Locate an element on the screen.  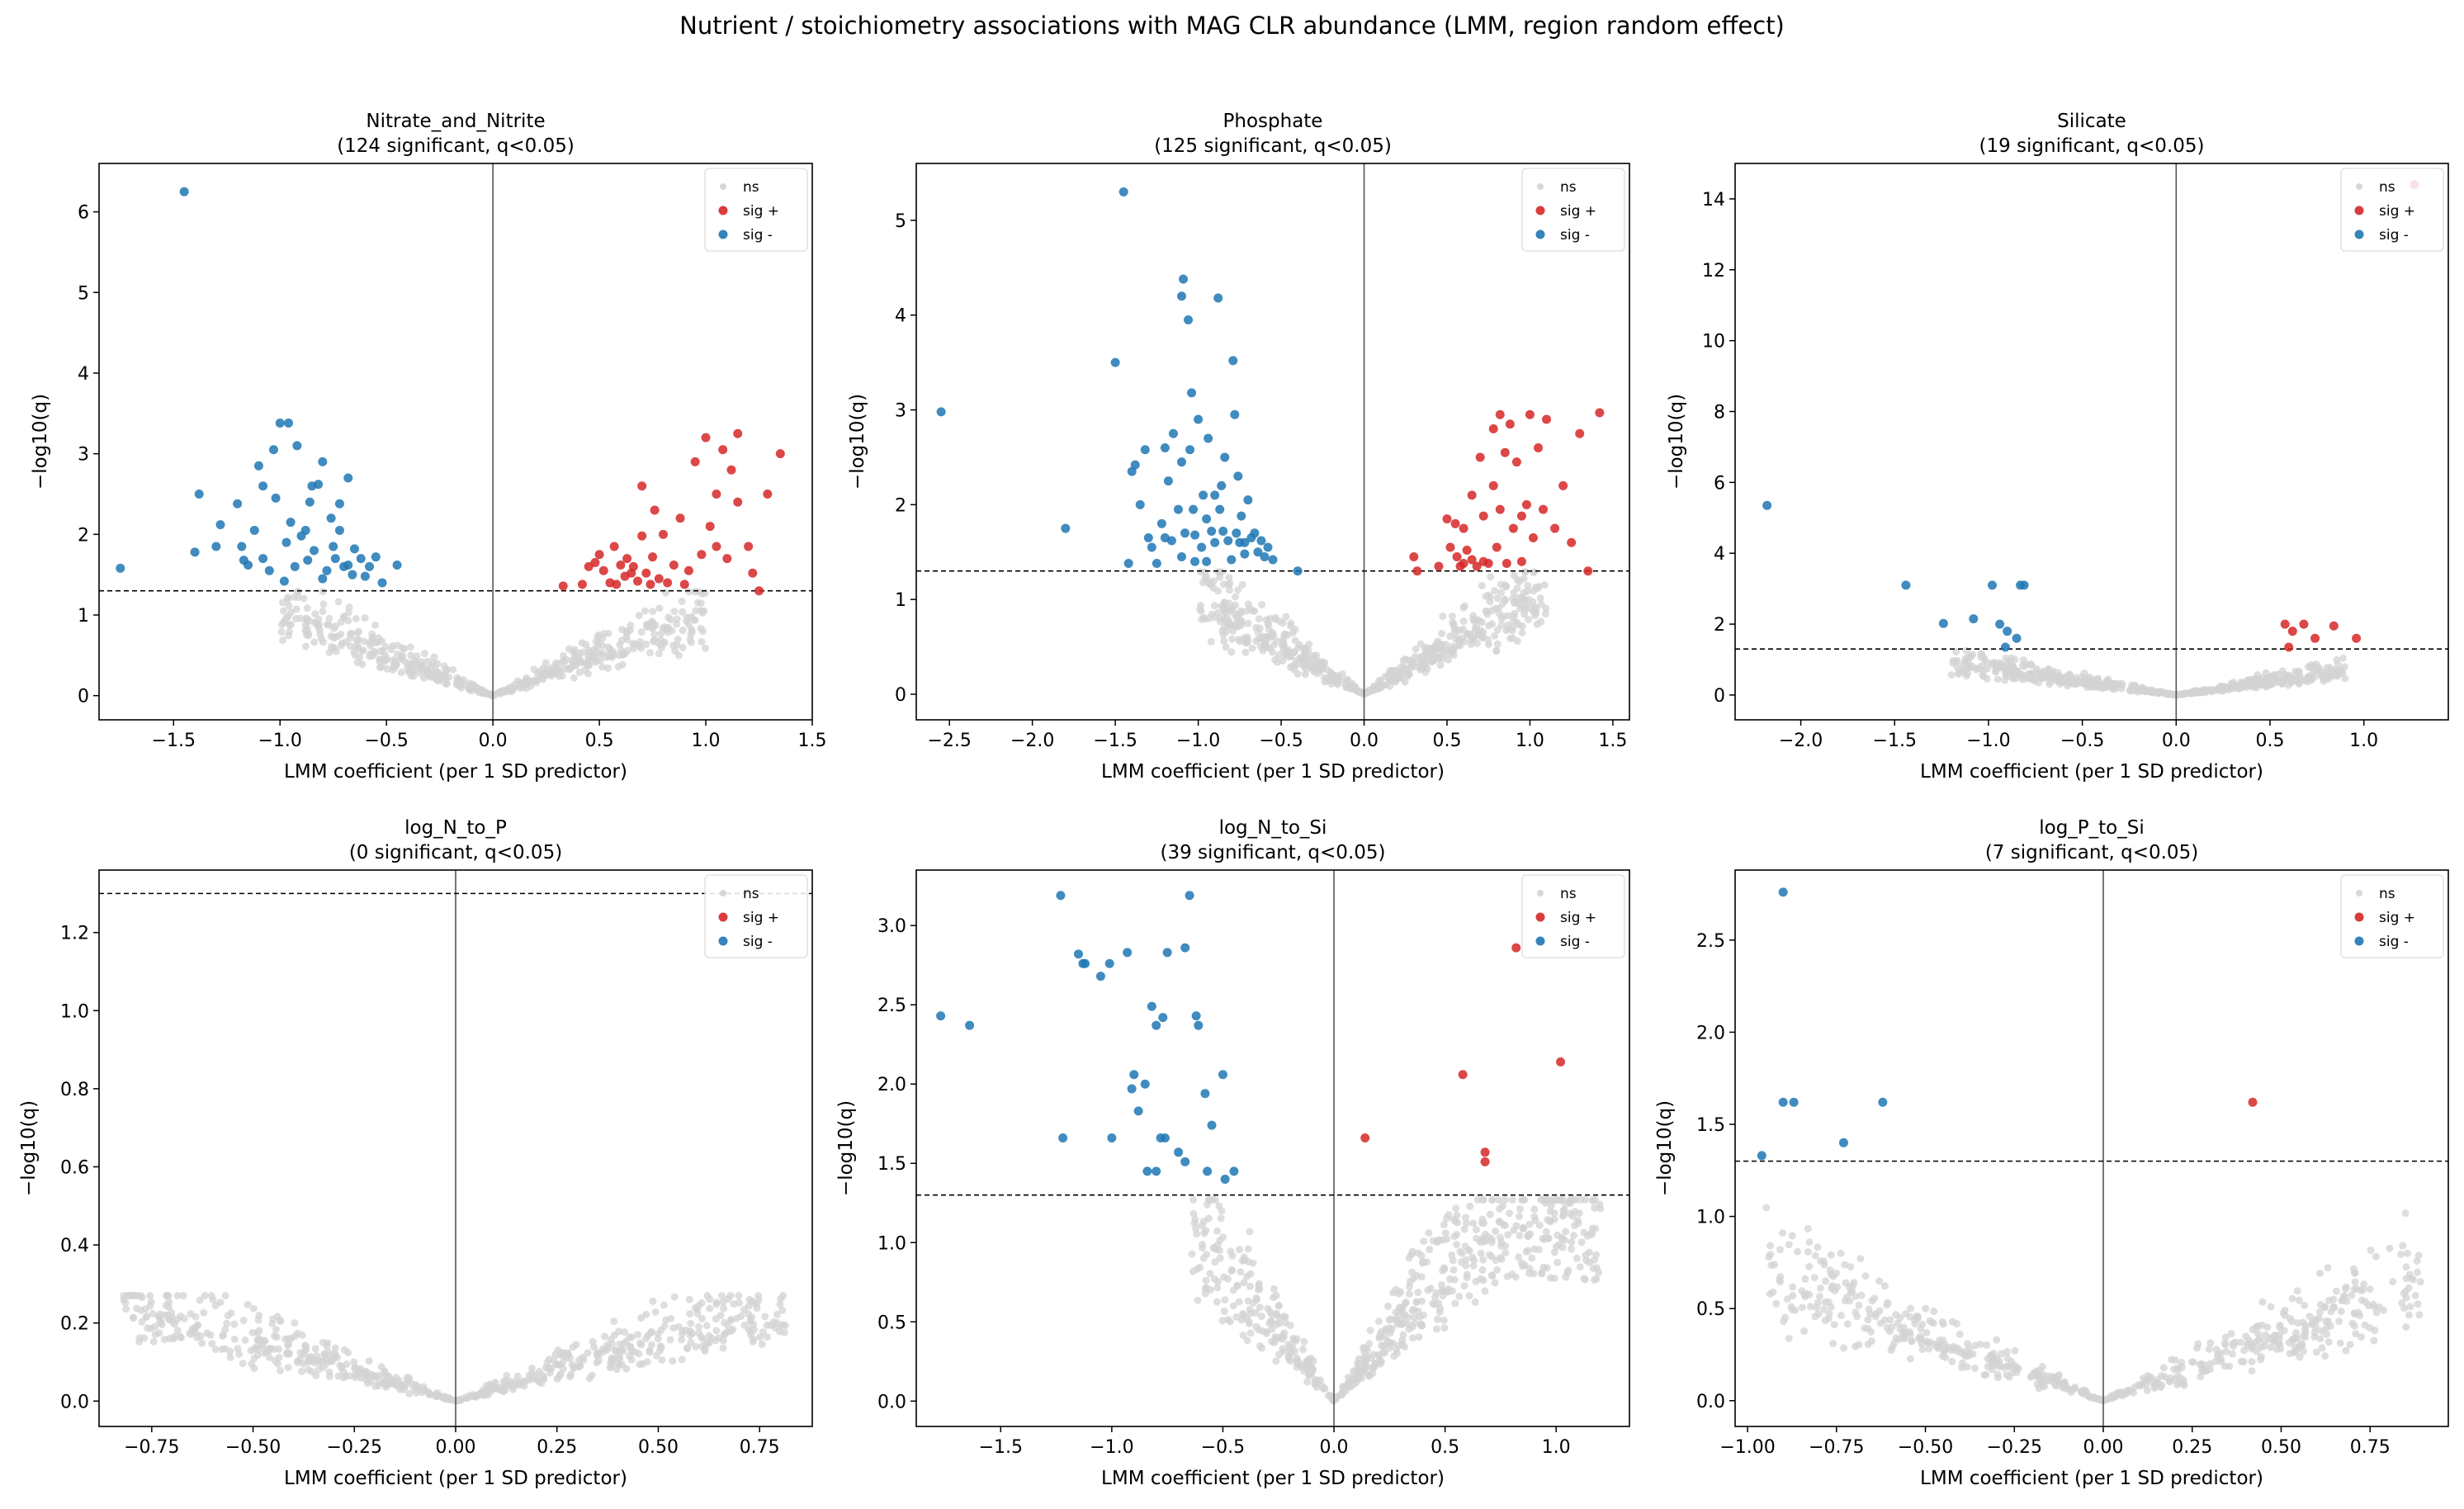
y-tick-label: 3 is located at coordinates (900, 411).